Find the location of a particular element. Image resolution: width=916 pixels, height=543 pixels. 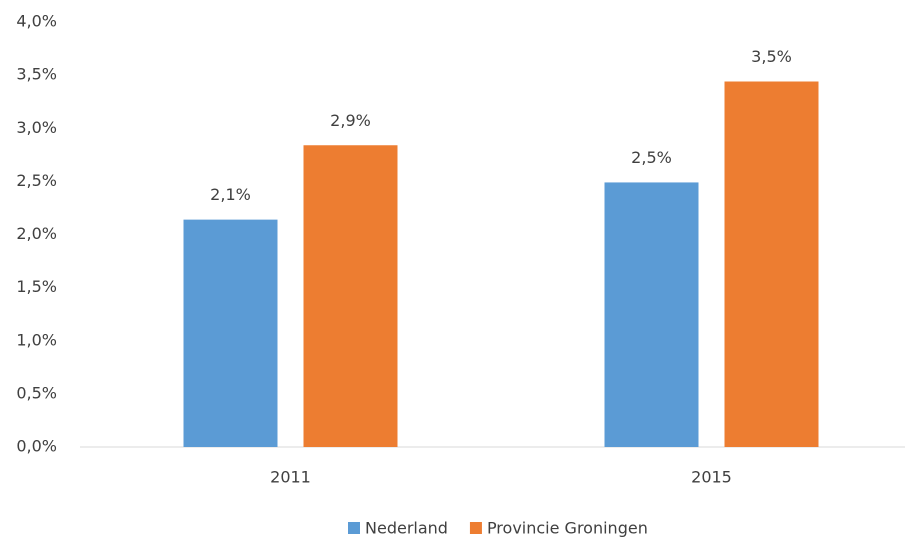

y-tick-label: 3,5% is located at coordinates (36, 74).